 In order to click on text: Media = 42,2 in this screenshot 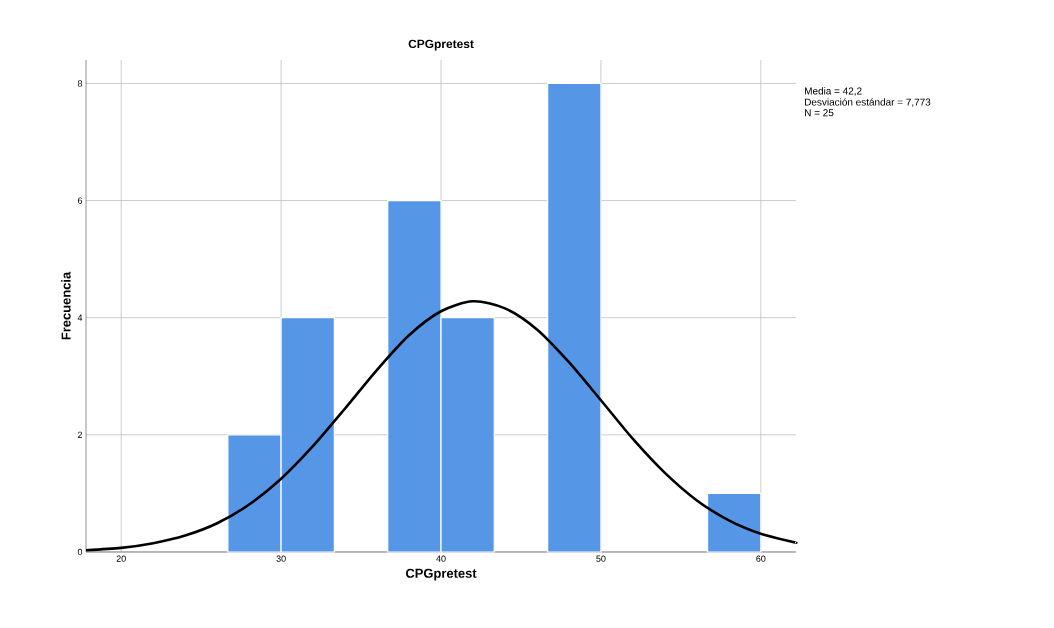, I will do `click(833, 91)`.